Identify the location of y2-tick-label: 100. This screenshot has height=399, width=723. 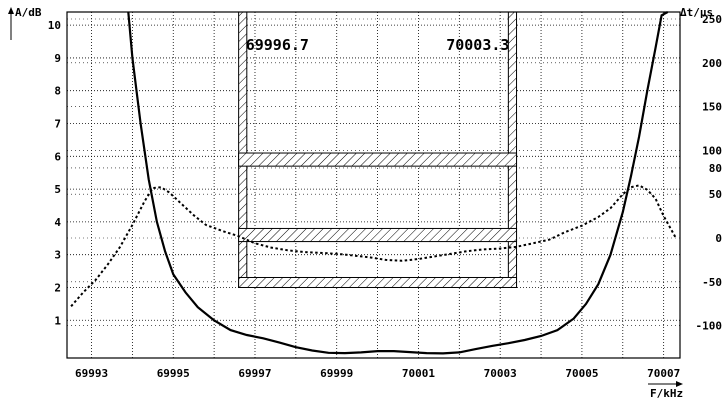
(712, 150).